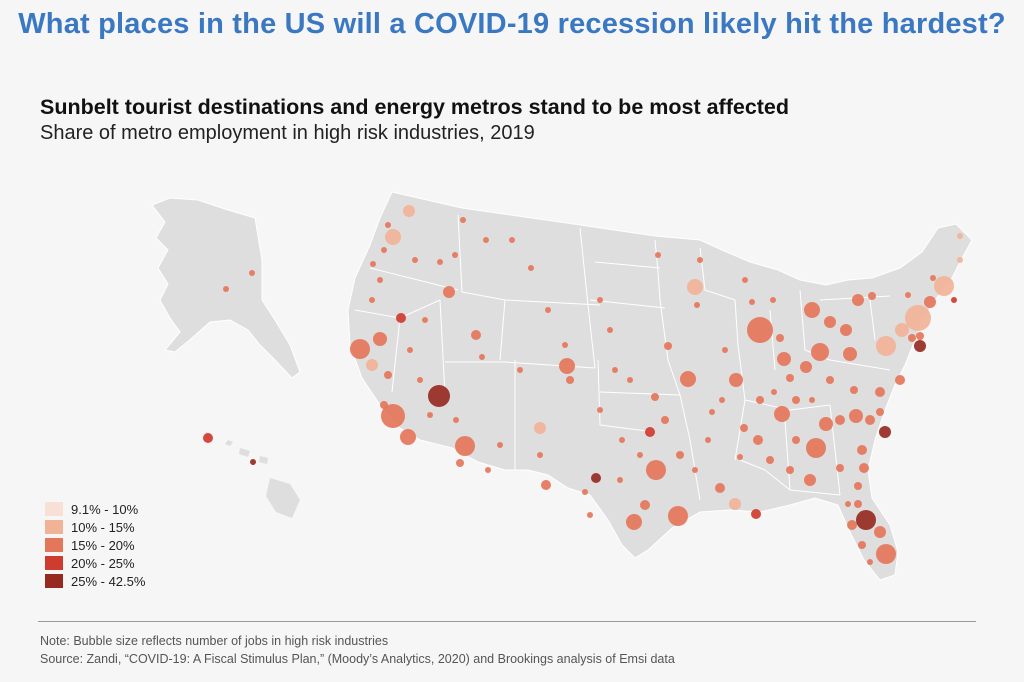  What do you see at coordinates (105, 509) in the screenshot?
I see `legend-label: 9.1% - 10%` at bounding box center [105, 509].